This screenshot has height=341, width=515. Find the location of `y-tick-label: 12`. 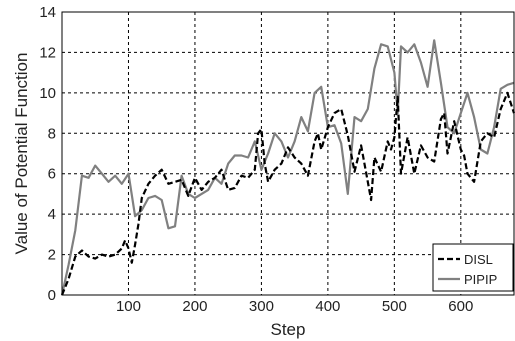

y-tick-label: 12 is located at coordinates (47, 52).